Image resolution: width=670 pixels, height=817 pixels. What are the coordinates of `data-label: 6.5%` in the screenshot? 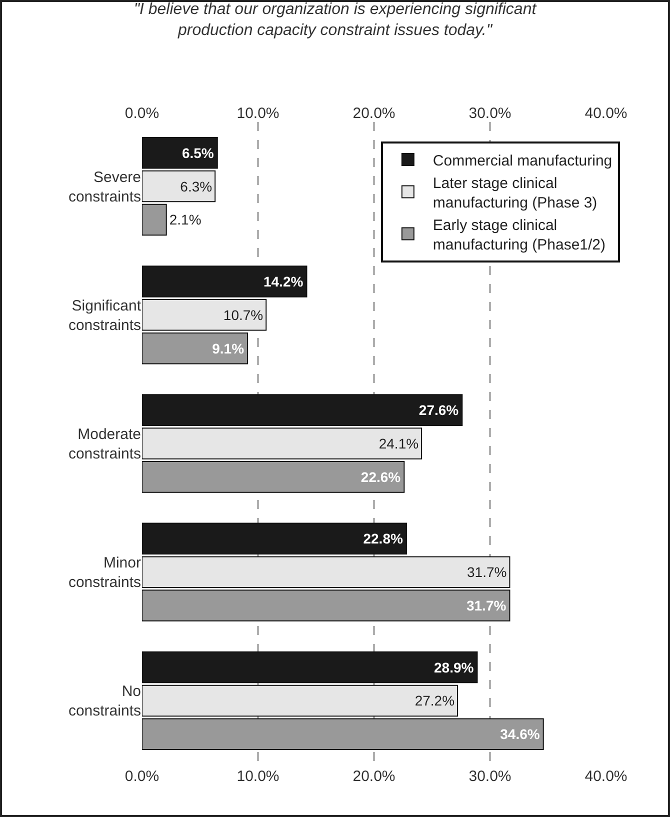 It's located at (198, 152).